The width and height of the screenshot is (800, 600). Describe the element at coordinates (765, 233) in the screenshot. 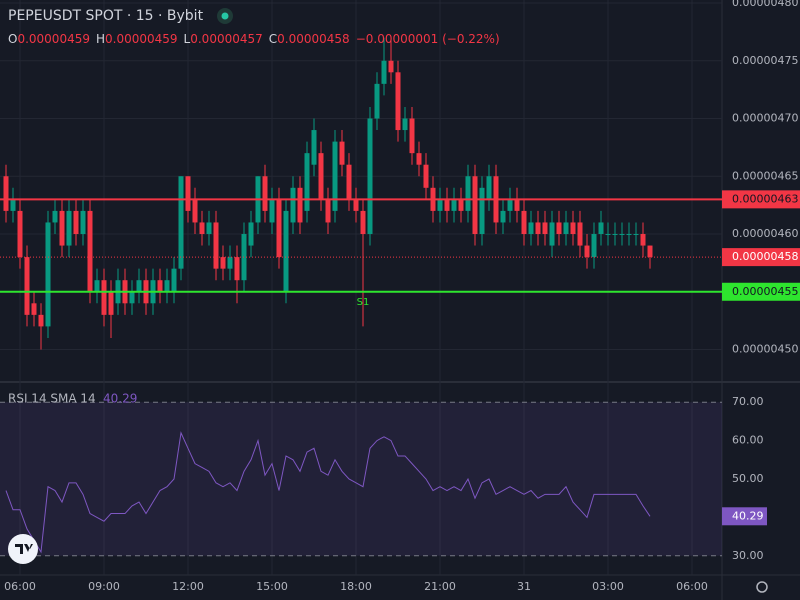

I see `y-tick-label: 0.00000460` at that location.